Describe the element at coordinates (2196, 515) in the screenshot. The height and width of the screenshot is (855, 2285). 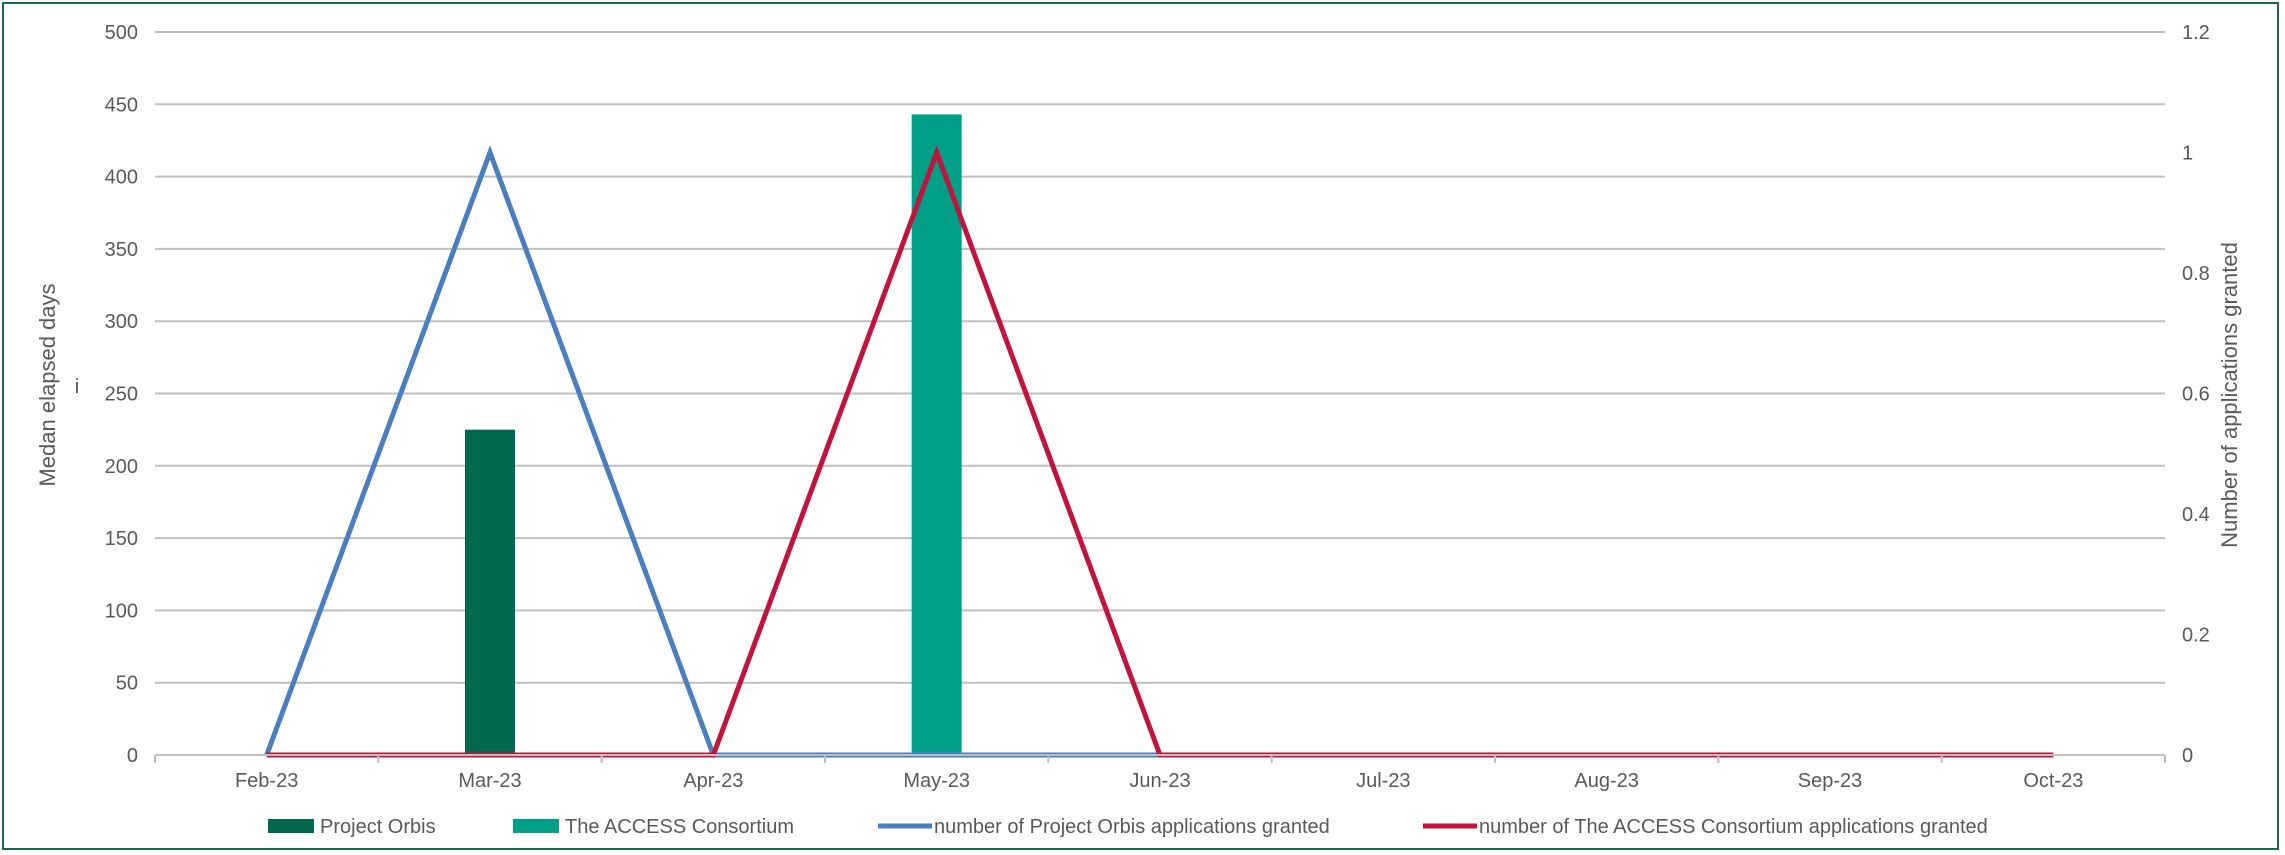
I see `y-right-tick-label: 0.4` at that location.